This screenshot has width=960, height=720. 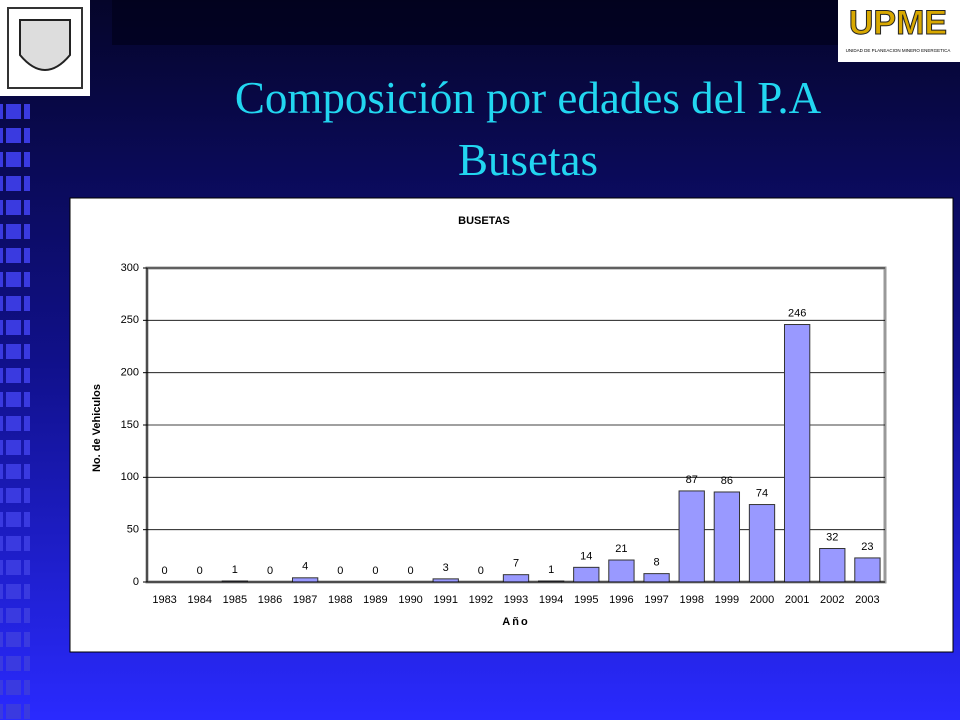 What do you see at coordinates (164, 600) in the screenshot?
I see `x-tick-label: 1983` at bounding box center [164, 600].